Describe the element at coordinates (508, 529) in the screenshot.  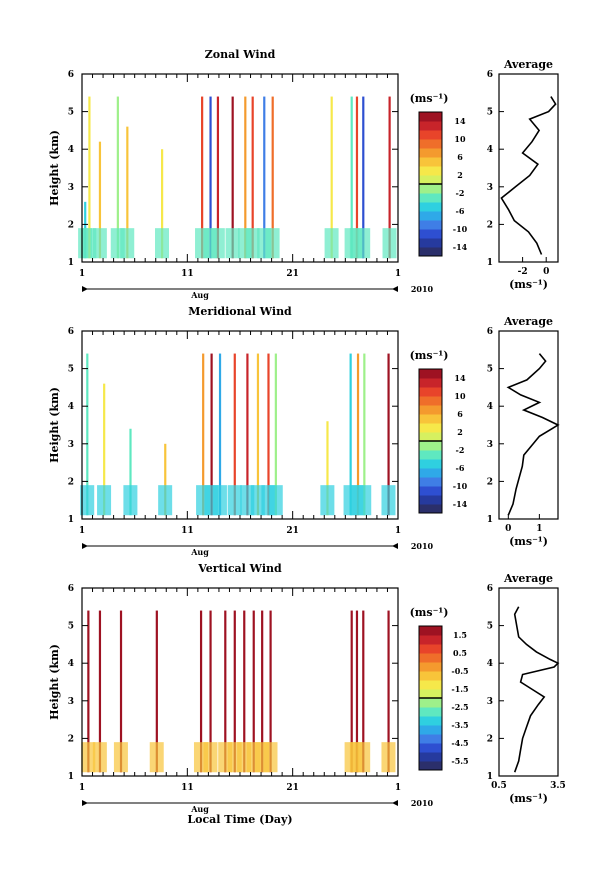
I see `average-x-tick-label: 0` at that location.